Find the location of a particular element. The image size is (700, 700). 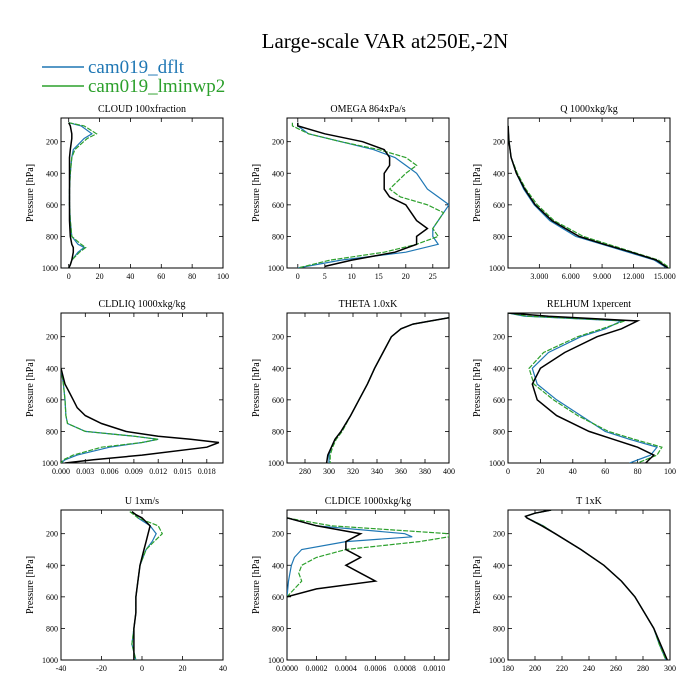

panel-title: THETA 1.0xK is located at coordinates (368, 304).